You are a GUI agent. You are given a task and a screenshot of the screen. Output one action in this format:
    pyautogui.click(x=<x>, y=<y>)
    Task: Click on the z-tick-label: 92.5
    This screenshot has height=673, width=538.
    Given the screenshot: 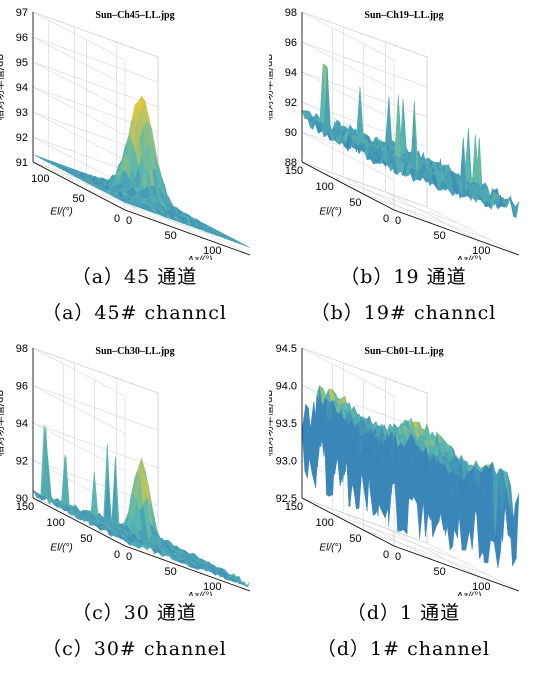 What is the action you would take?
    pyautogui.click(x=286, y=499)
    